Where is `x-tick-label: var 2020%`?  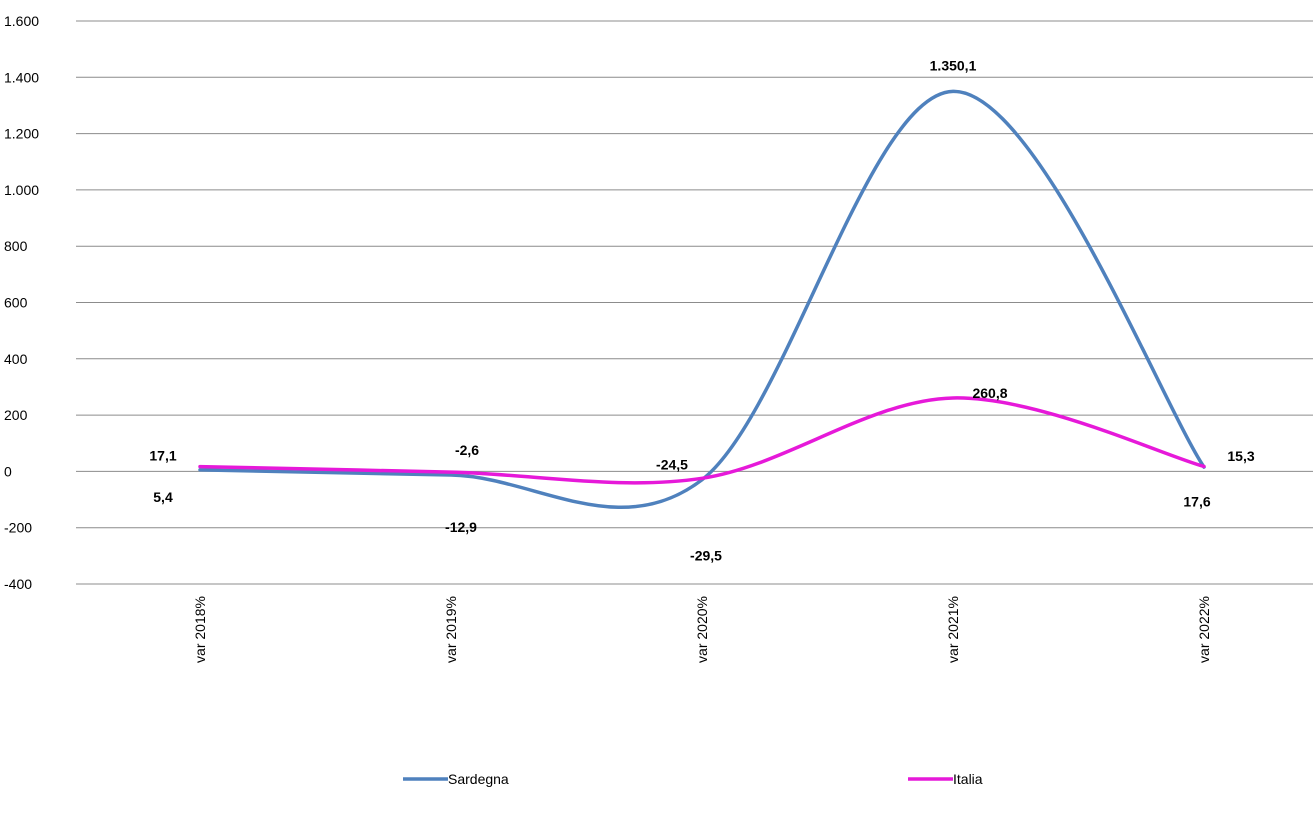 x-tick-label: var 2020% is located at coordinates (702, 629).